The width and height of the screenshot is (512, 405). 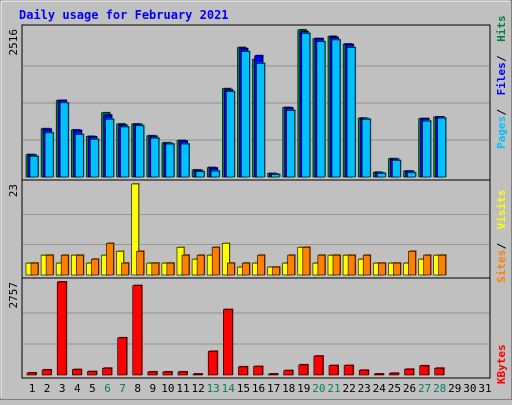 I want to click on bar-visits-day-14-fill, so click(x=226, y=259).